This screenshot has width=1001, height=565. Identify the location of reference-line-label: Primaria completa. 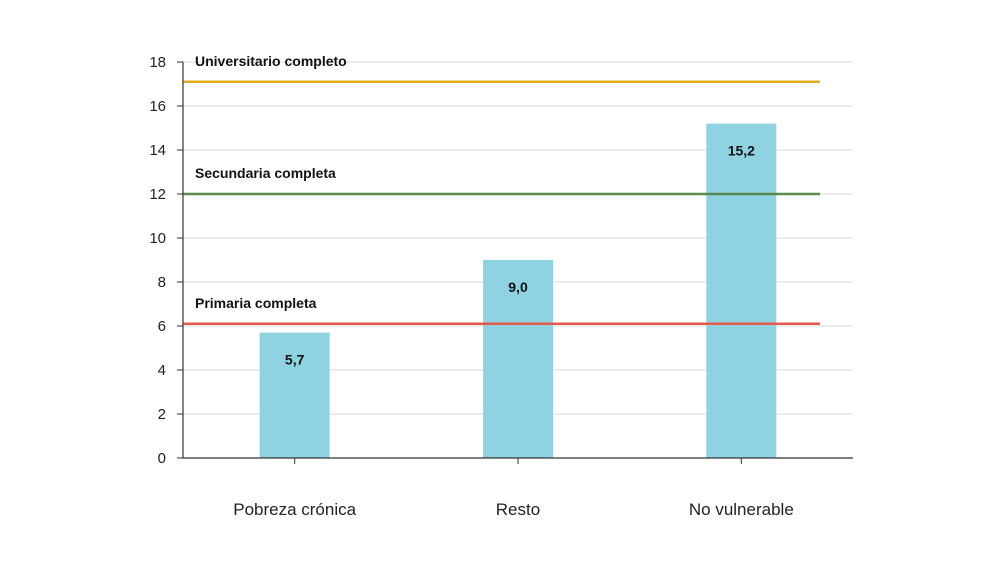
(256, 303).